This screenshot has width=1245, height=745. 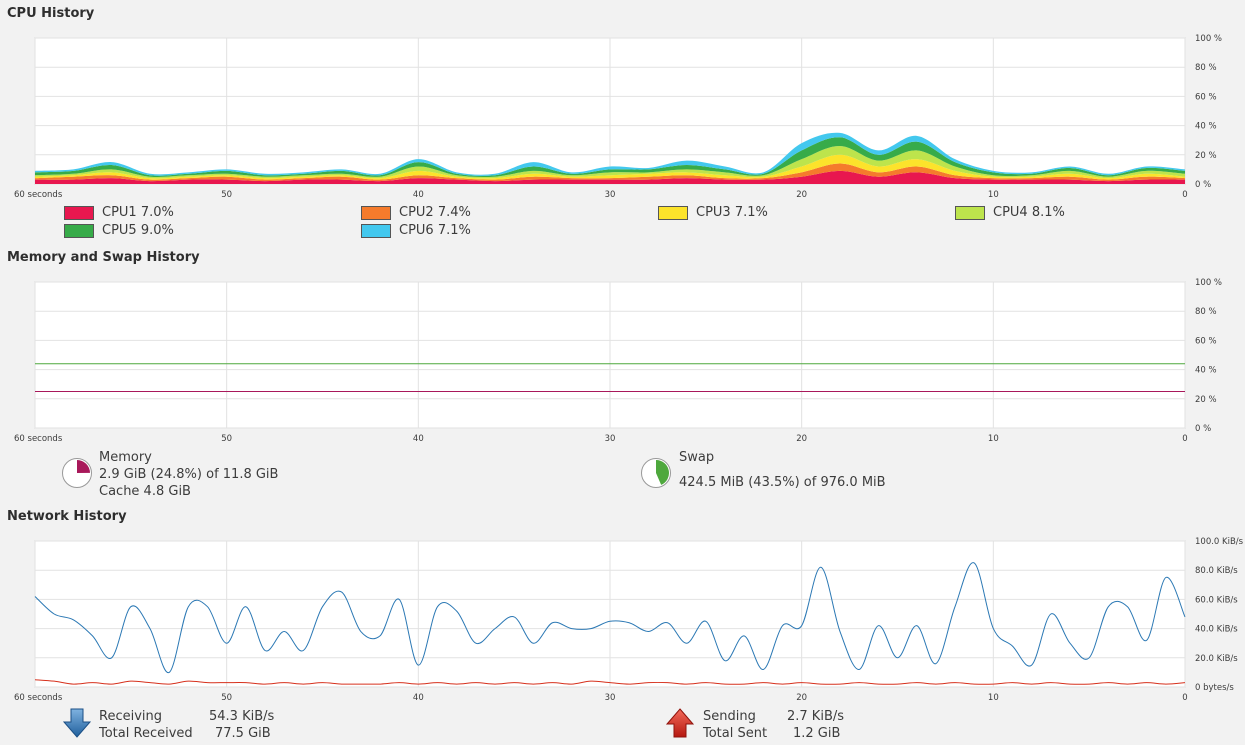 I want to click on memory-label: Memory, so click(x=125, y=457).